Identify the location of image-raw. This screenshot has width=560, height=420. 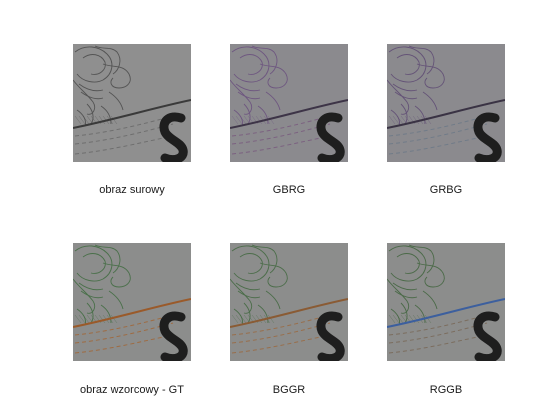
(132, 103).